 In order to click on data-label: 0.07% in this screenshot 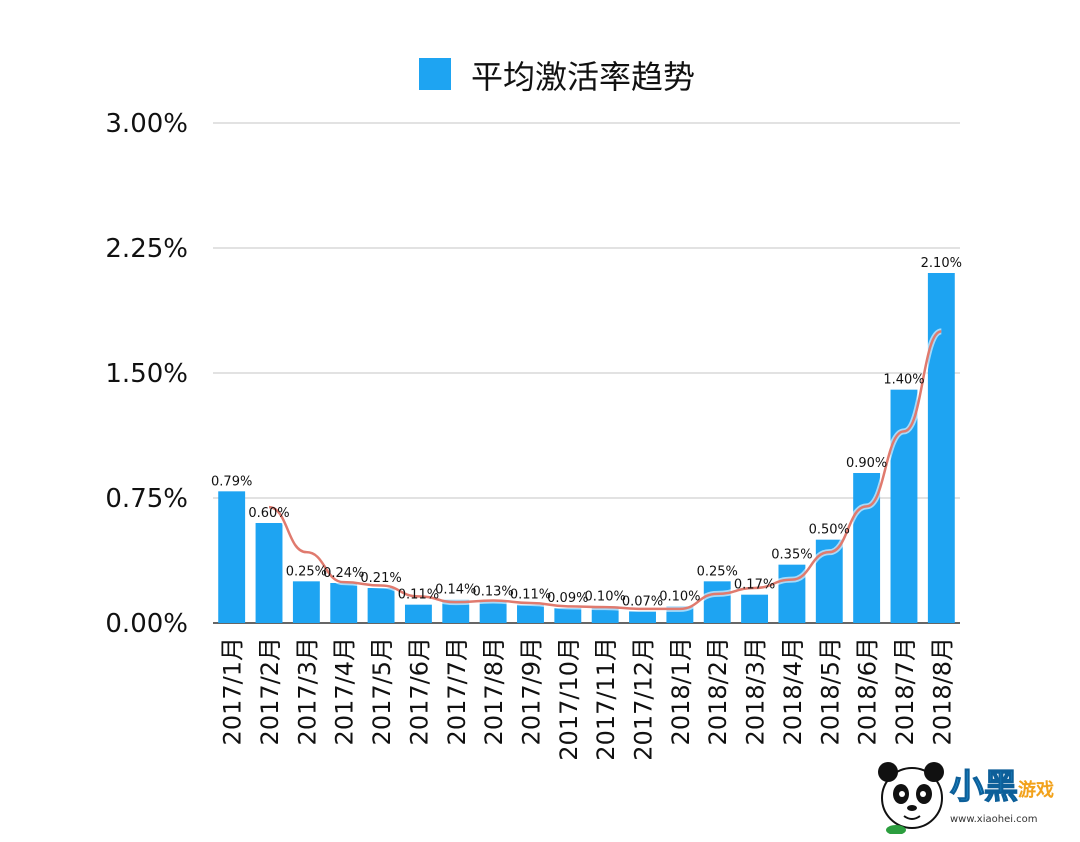, I will do `click(642, 601)`.